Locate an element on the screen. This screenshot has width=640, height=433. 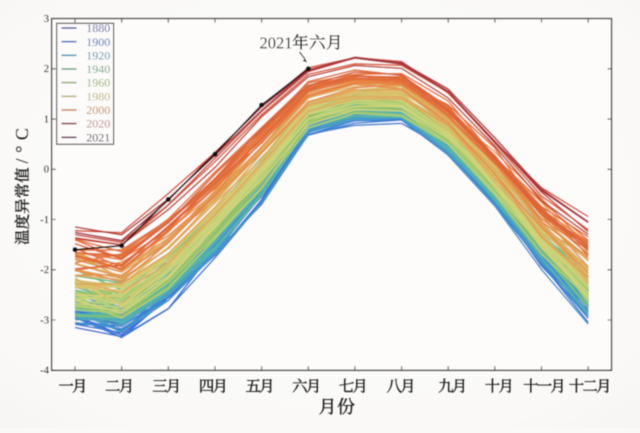
svg-text: -3 is located at coordinates (44, 320).